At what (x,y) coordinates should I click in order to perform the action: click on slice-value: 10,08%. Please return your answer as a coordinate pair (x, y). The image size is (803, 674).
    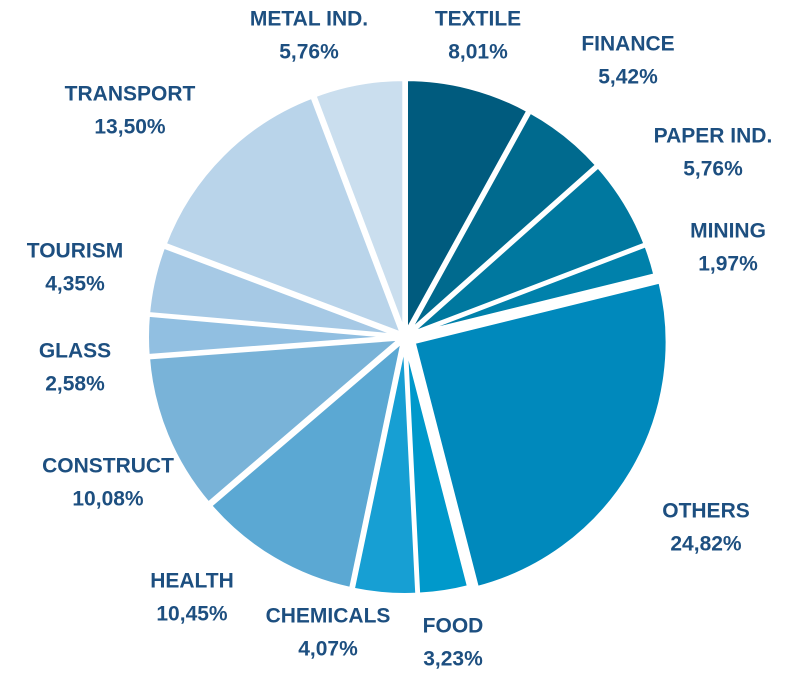
    Looking at the image, I should click on (108, 499).